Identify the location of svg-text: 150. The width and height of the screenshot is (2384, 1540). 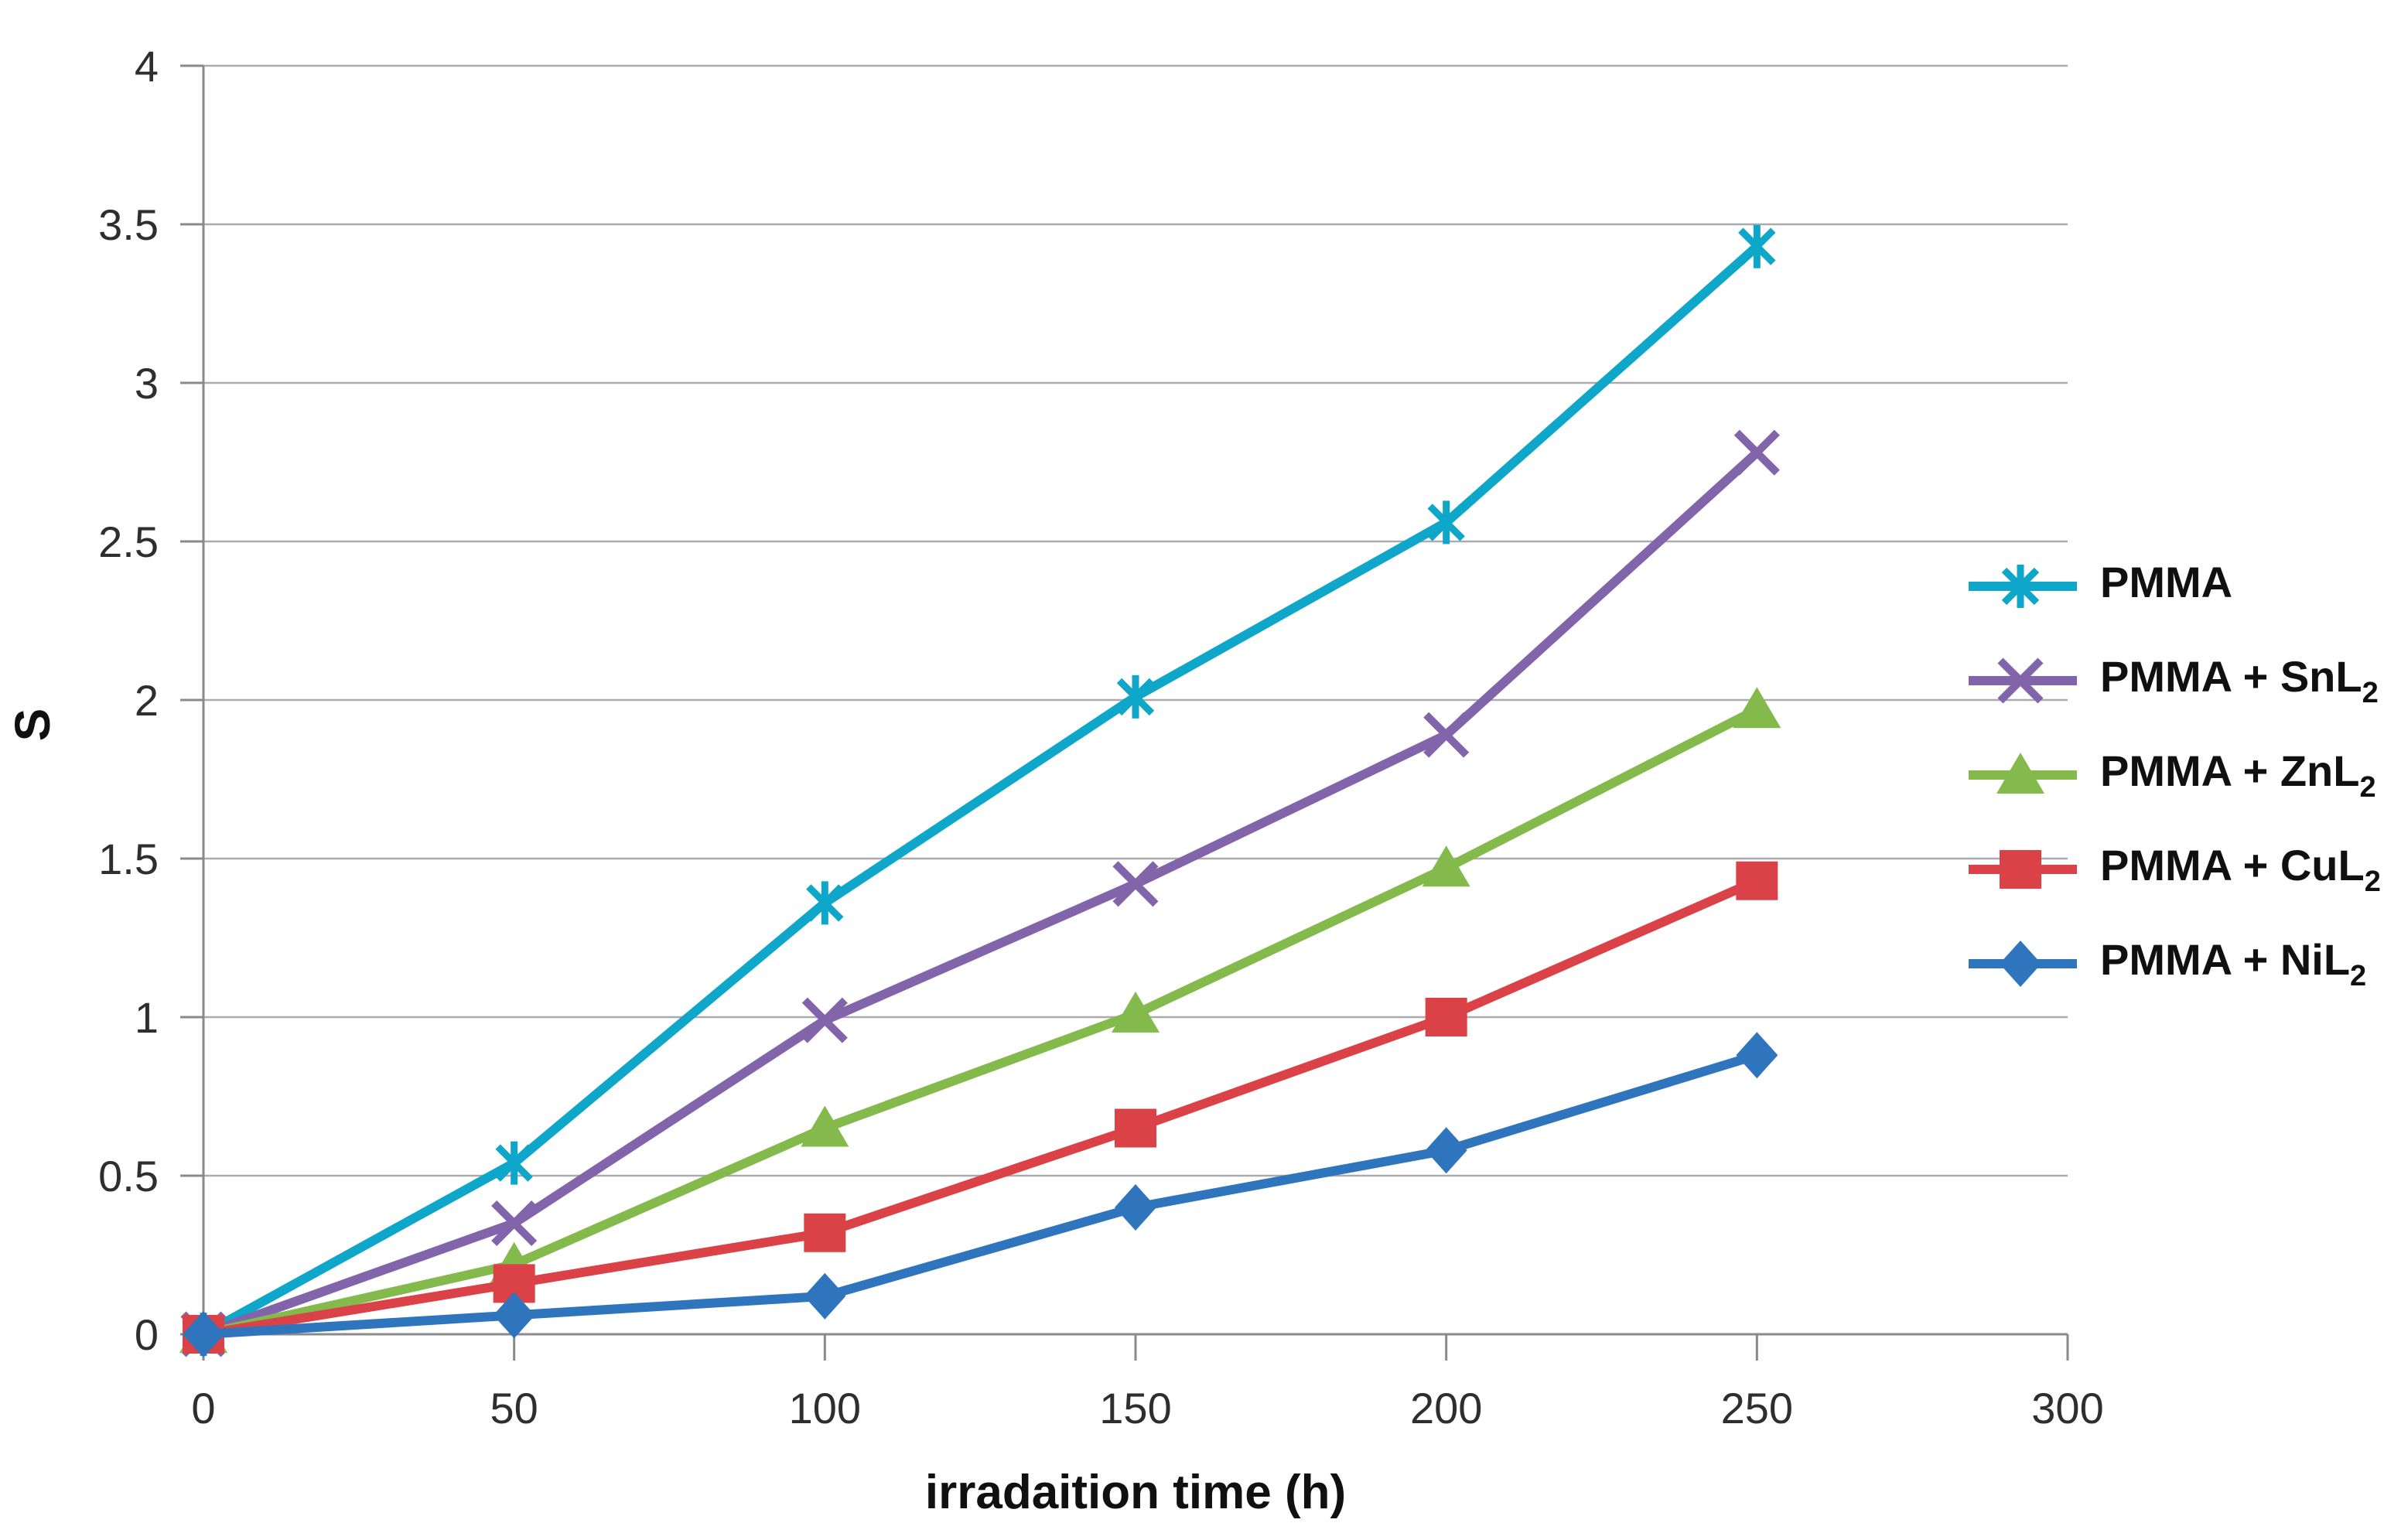
(1135, 1408).